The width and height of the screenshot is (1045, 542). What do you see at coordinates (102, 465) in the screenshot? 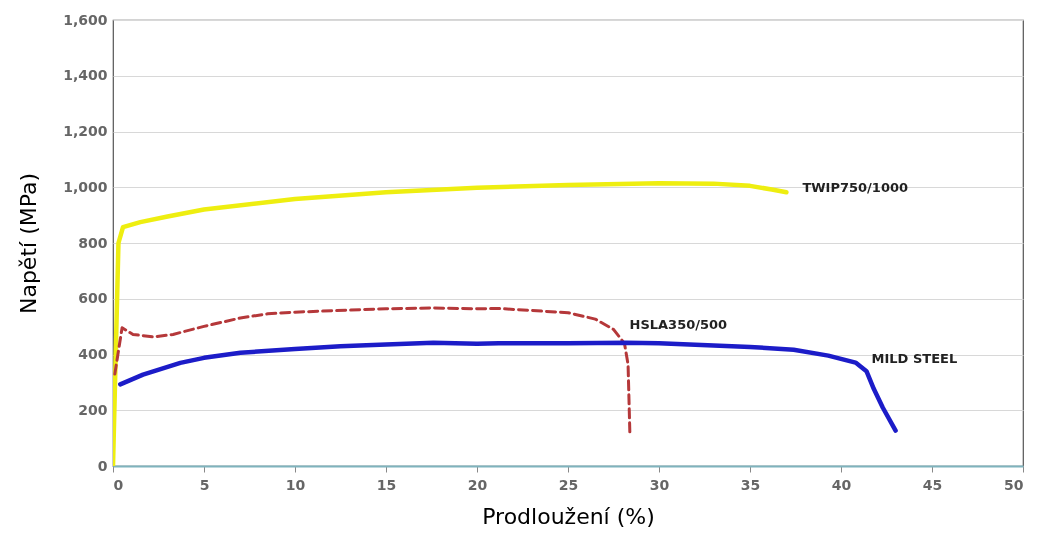
I see `y-tick-label: 0` at bounding box center [102, 465].